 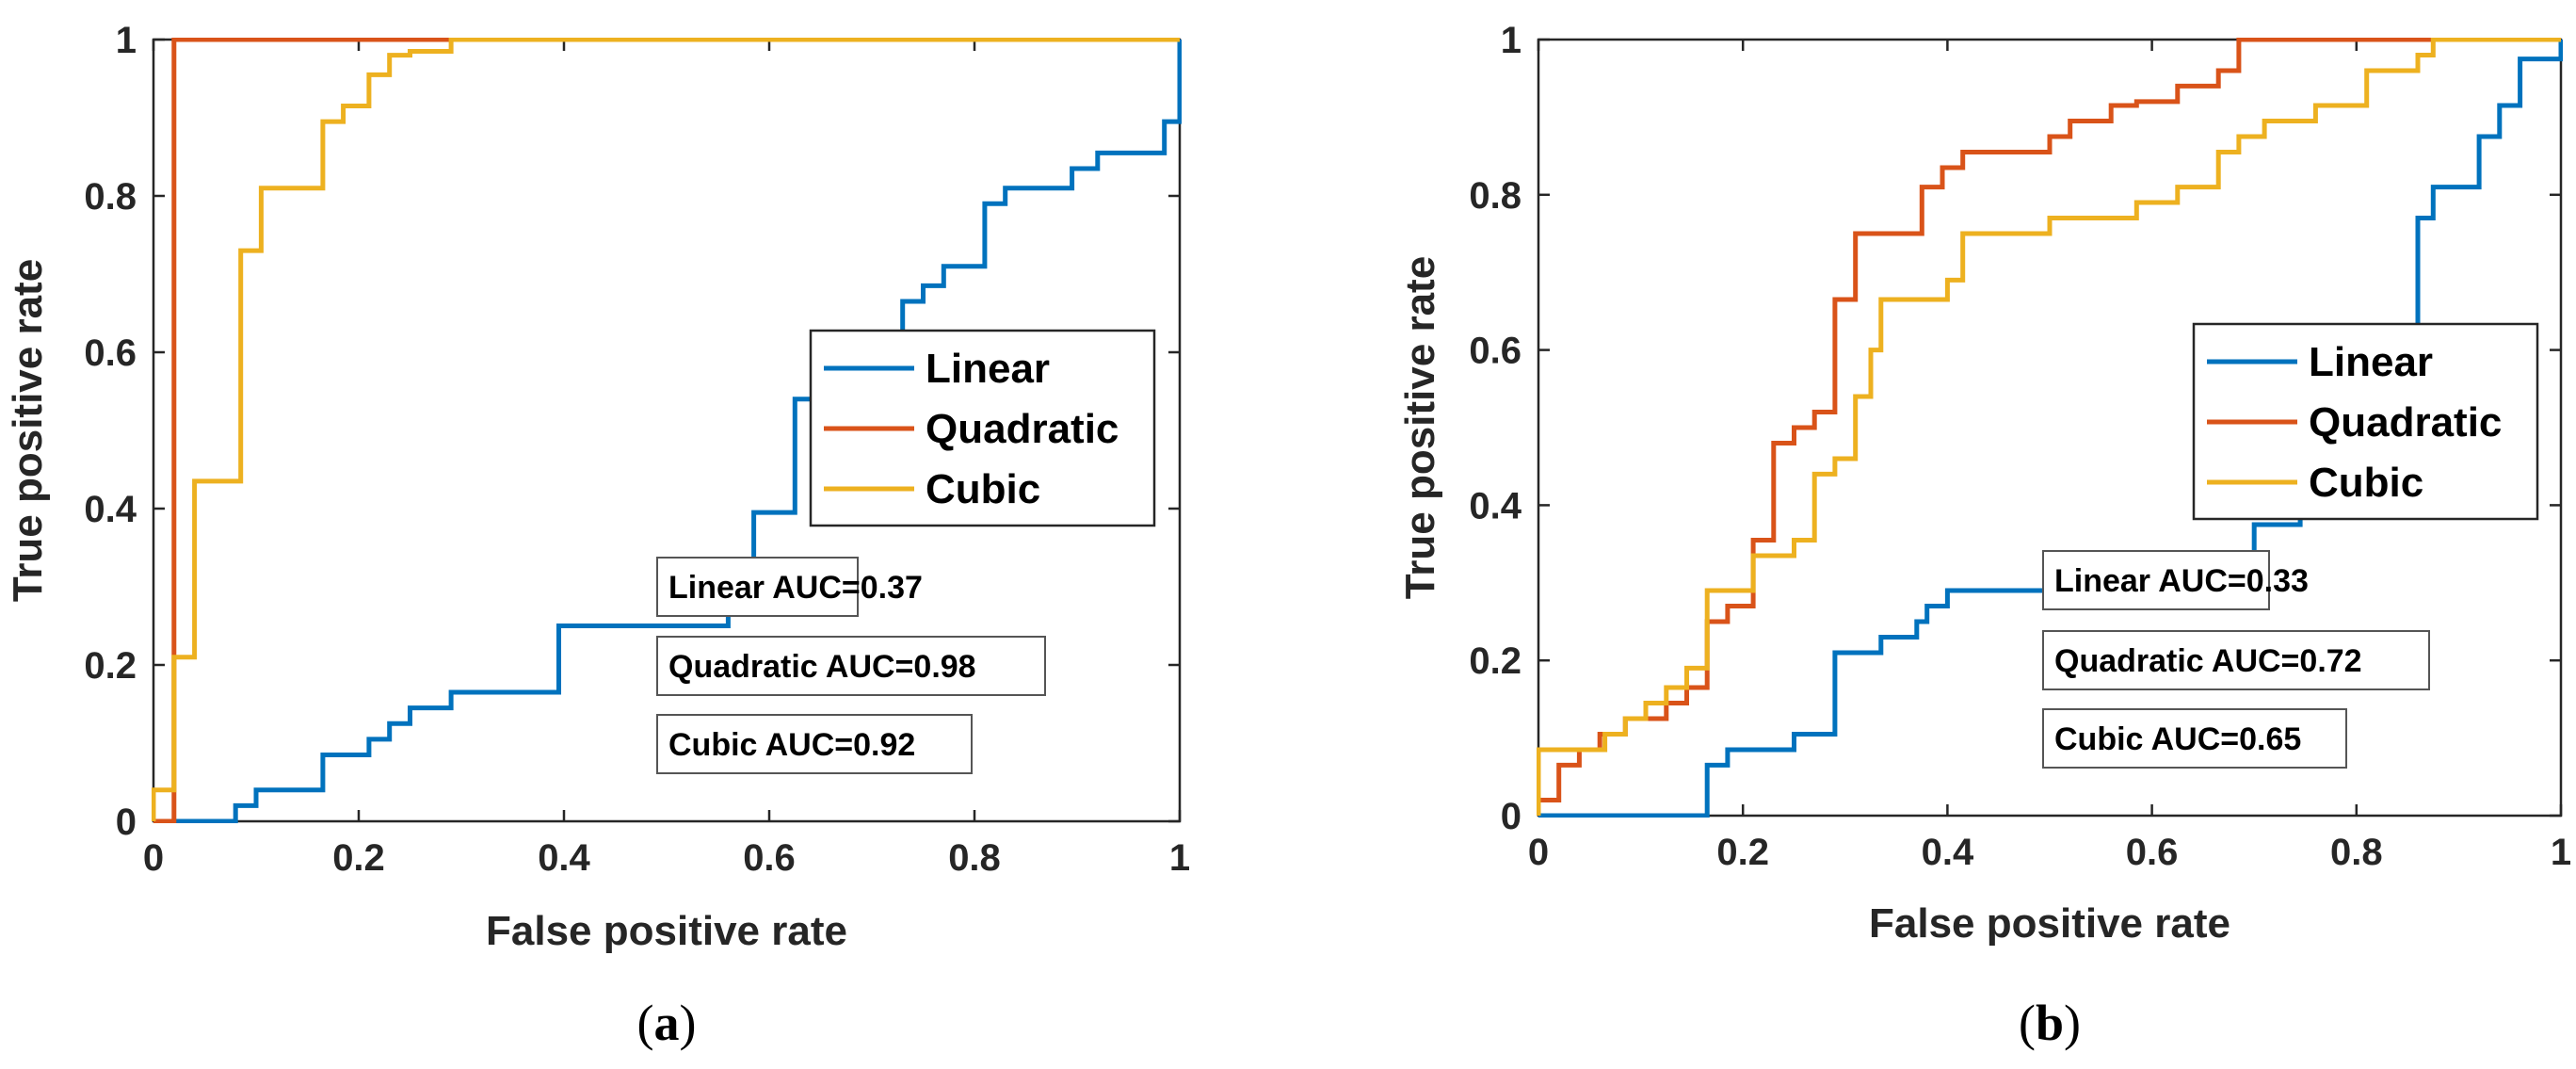 I want to click on auc-label: Linear AUC=0.37, so click(x=795, y=588).